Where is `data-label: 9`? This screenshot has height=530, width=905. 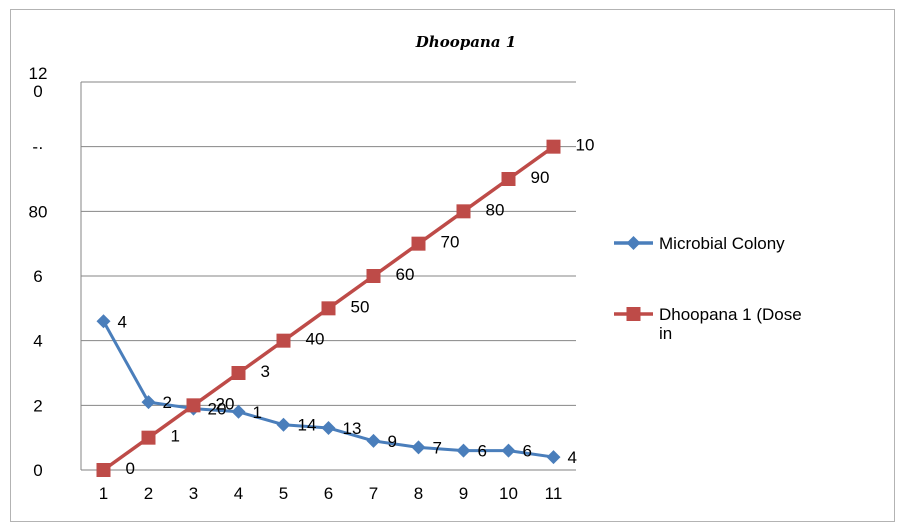 data-label: 9 is located at coordinates (392, 441).